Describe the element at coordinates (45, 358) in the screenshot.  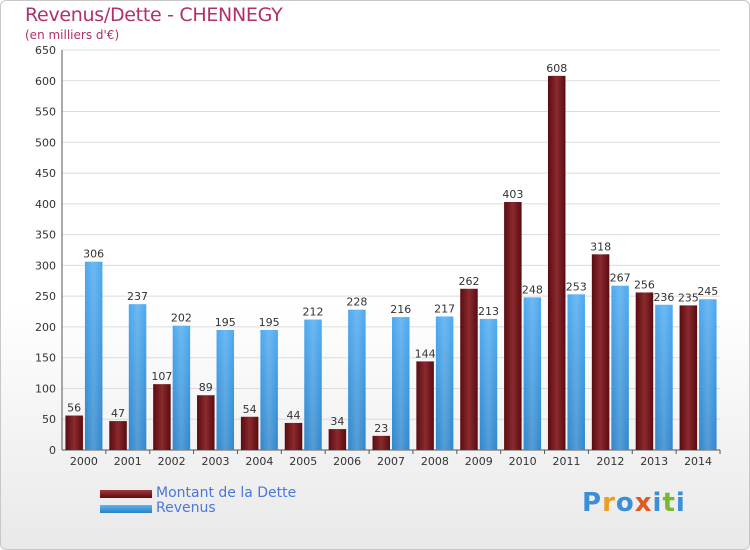
I see `y-tick-label: 150` at that location.